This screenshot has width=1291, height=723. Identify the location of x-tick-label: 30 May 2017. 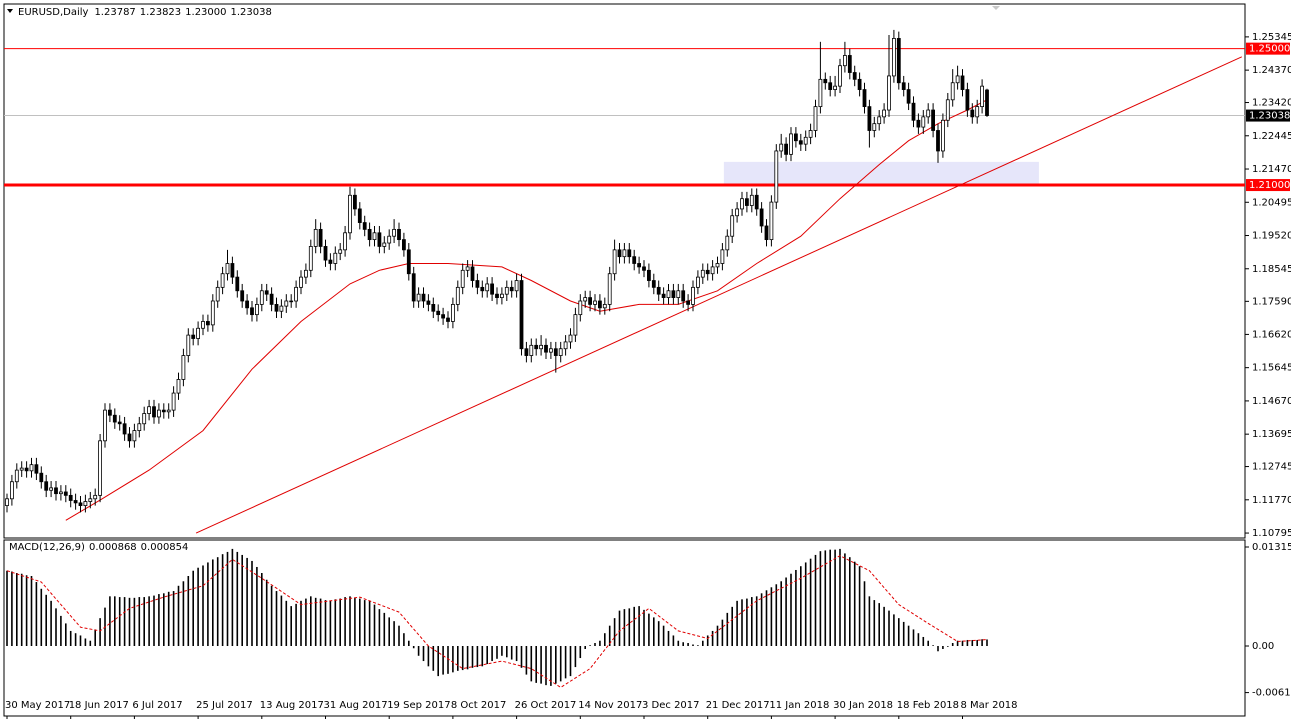
(37, 705).